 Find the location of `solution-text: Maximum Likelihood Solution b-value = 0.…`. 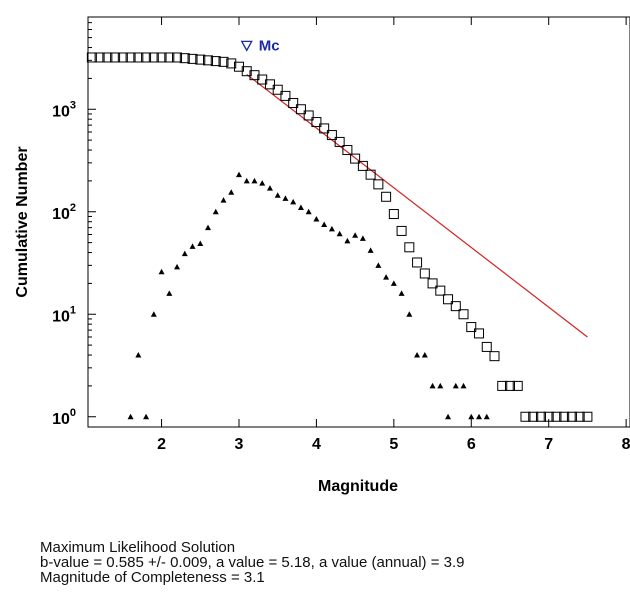

solution-text: Maximum Likelihood Solution b-value = 0.… is located at coordinates (335, 562).